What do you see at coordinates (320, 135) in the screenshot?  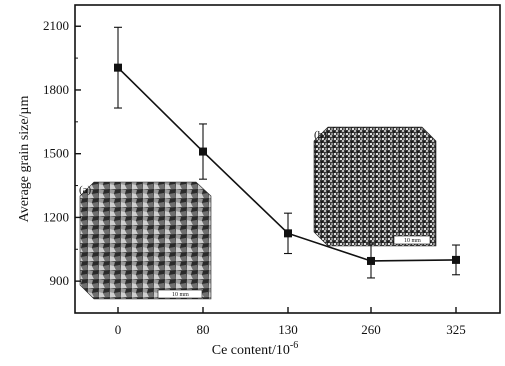 I see `inset-b-label: (b)` at bounding box center [320, 135].